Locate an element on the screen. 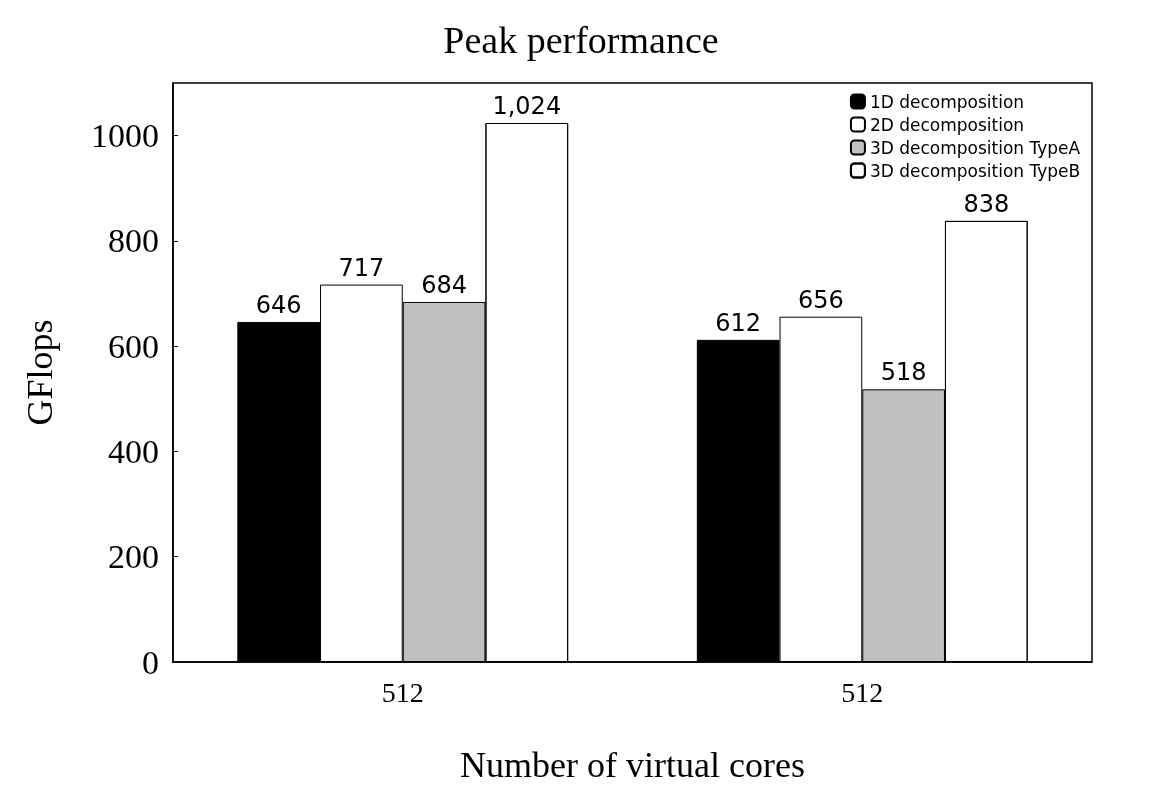  x-axis-title: Number of virtual cores is located at coordinates (632, 765).